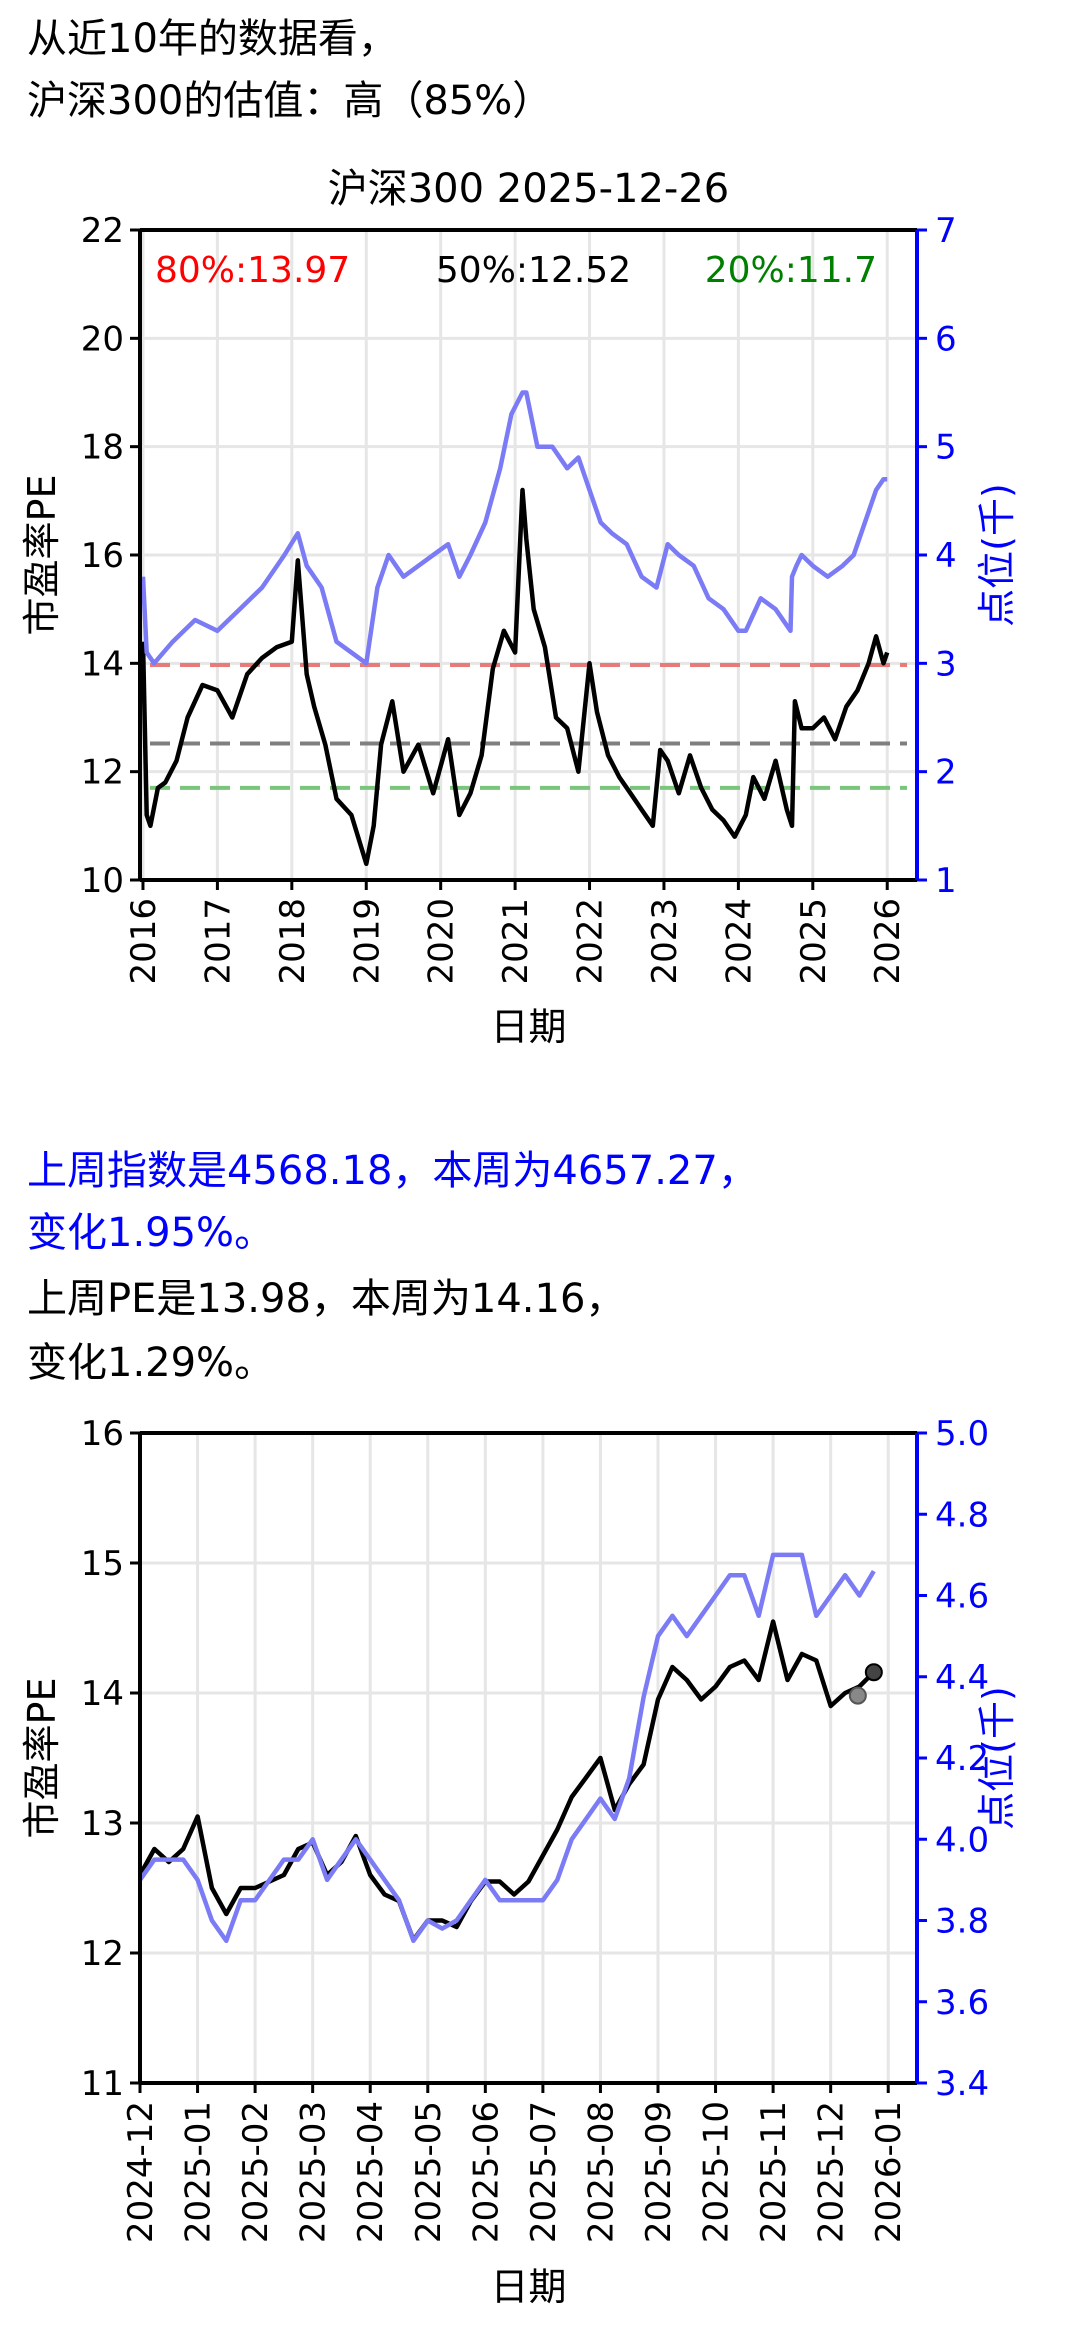  I want to click on pe-this-week-point, so click(873, 1672).